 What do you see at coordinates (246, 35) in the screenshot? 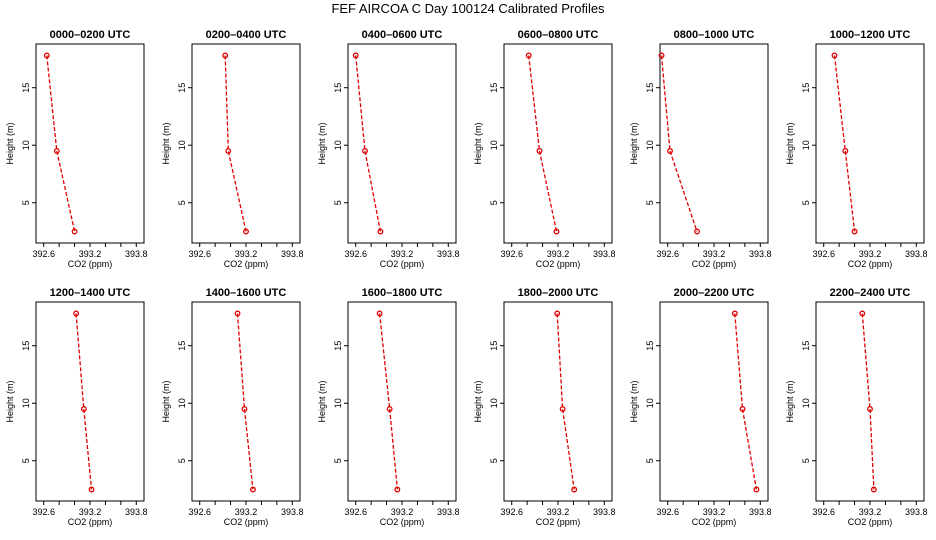
I see `panel-title: 0200–0400 UTC` at bounding box center [246, 35].